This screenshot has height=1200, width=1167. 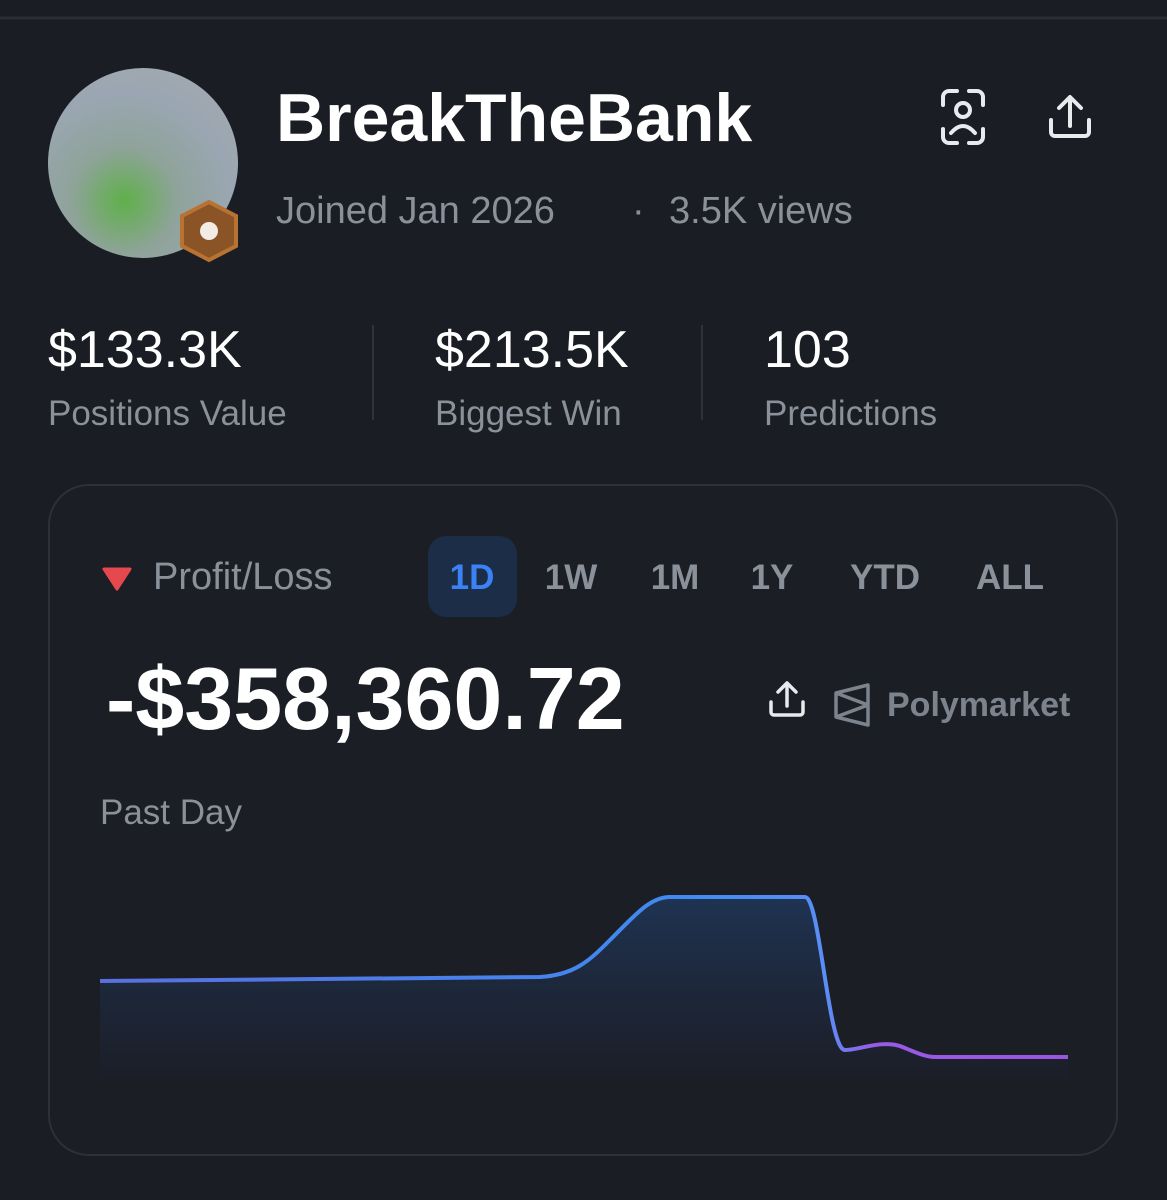 What do you see at coordinates (243, 577) in the screenshot?
I see `pnl-title: Profit/Loss` at bounding box center [243, 577].